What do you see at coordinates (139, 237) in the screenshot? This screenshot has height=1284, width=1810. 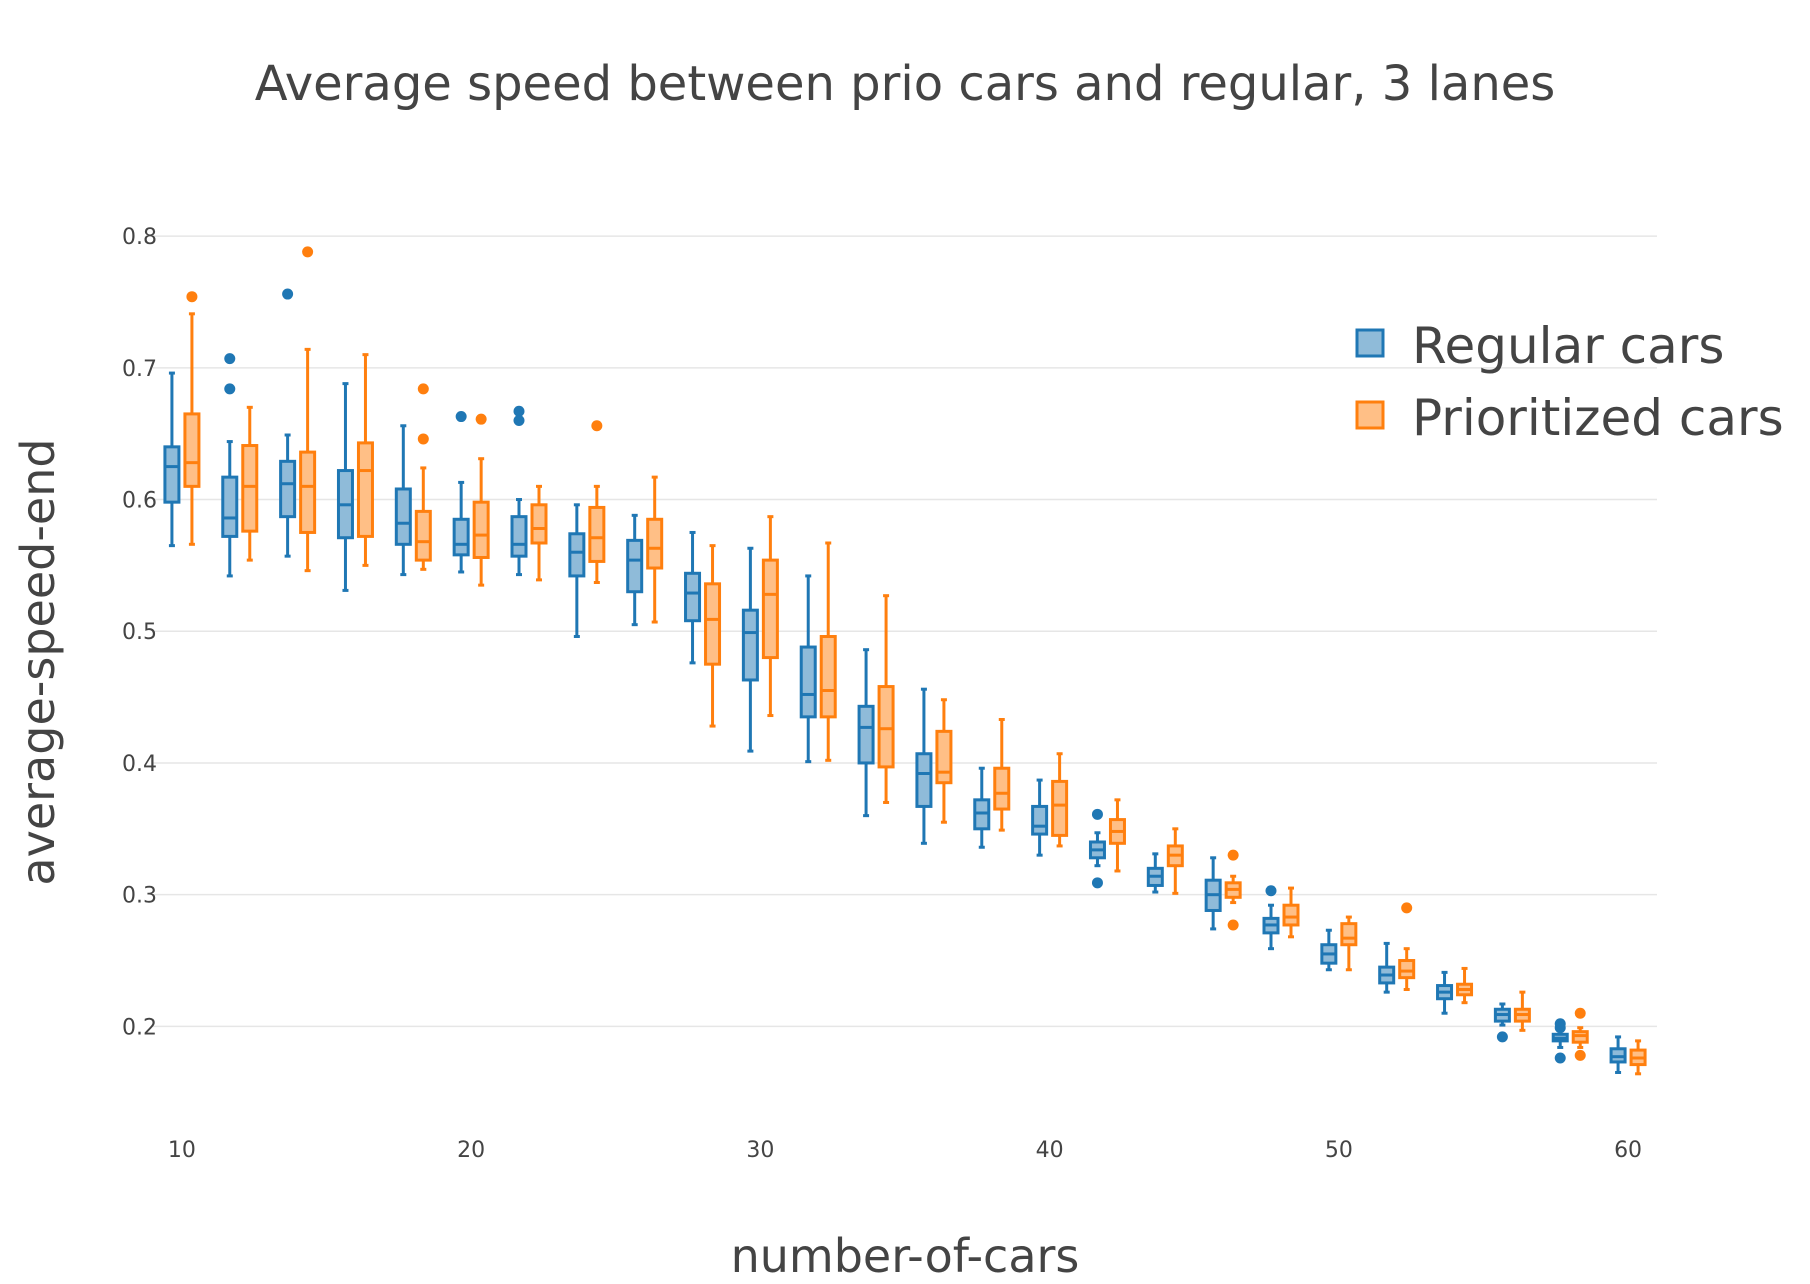 I see `y-tick-label: 0.8` at bounding box center [139, 237].